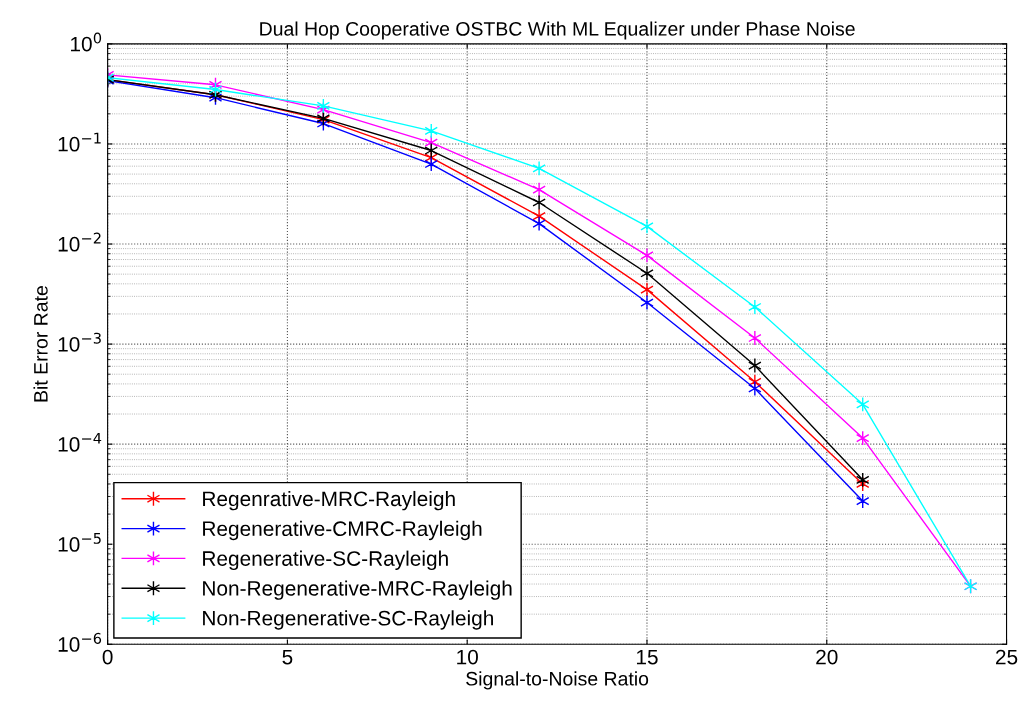 This screenshot has height=708, width=1025. What do you see at coordinates (1007, 657) in the screenshot?
I see `x-tick-label: 25` at bounding box center [1007, 657].